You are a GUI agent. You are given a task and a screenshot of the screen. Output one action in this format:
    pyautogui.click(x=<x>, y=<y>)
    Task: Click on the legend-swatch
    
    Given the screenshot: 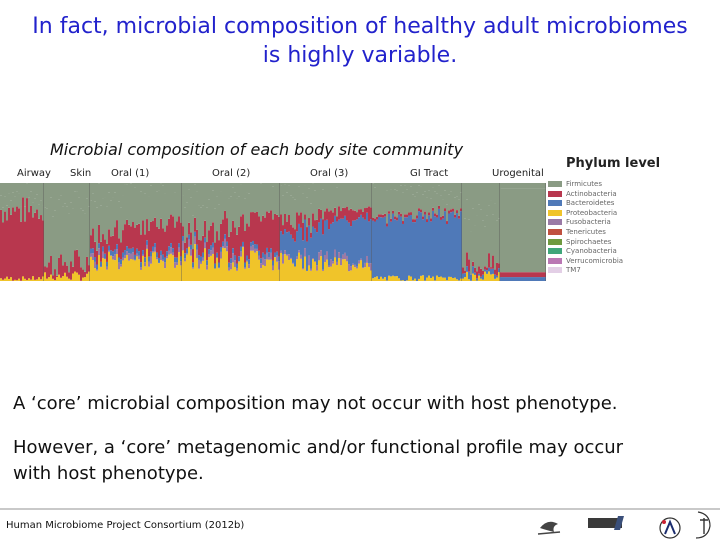 What is the action you would take?
    pyautogui.click(x=555, y=222)
    